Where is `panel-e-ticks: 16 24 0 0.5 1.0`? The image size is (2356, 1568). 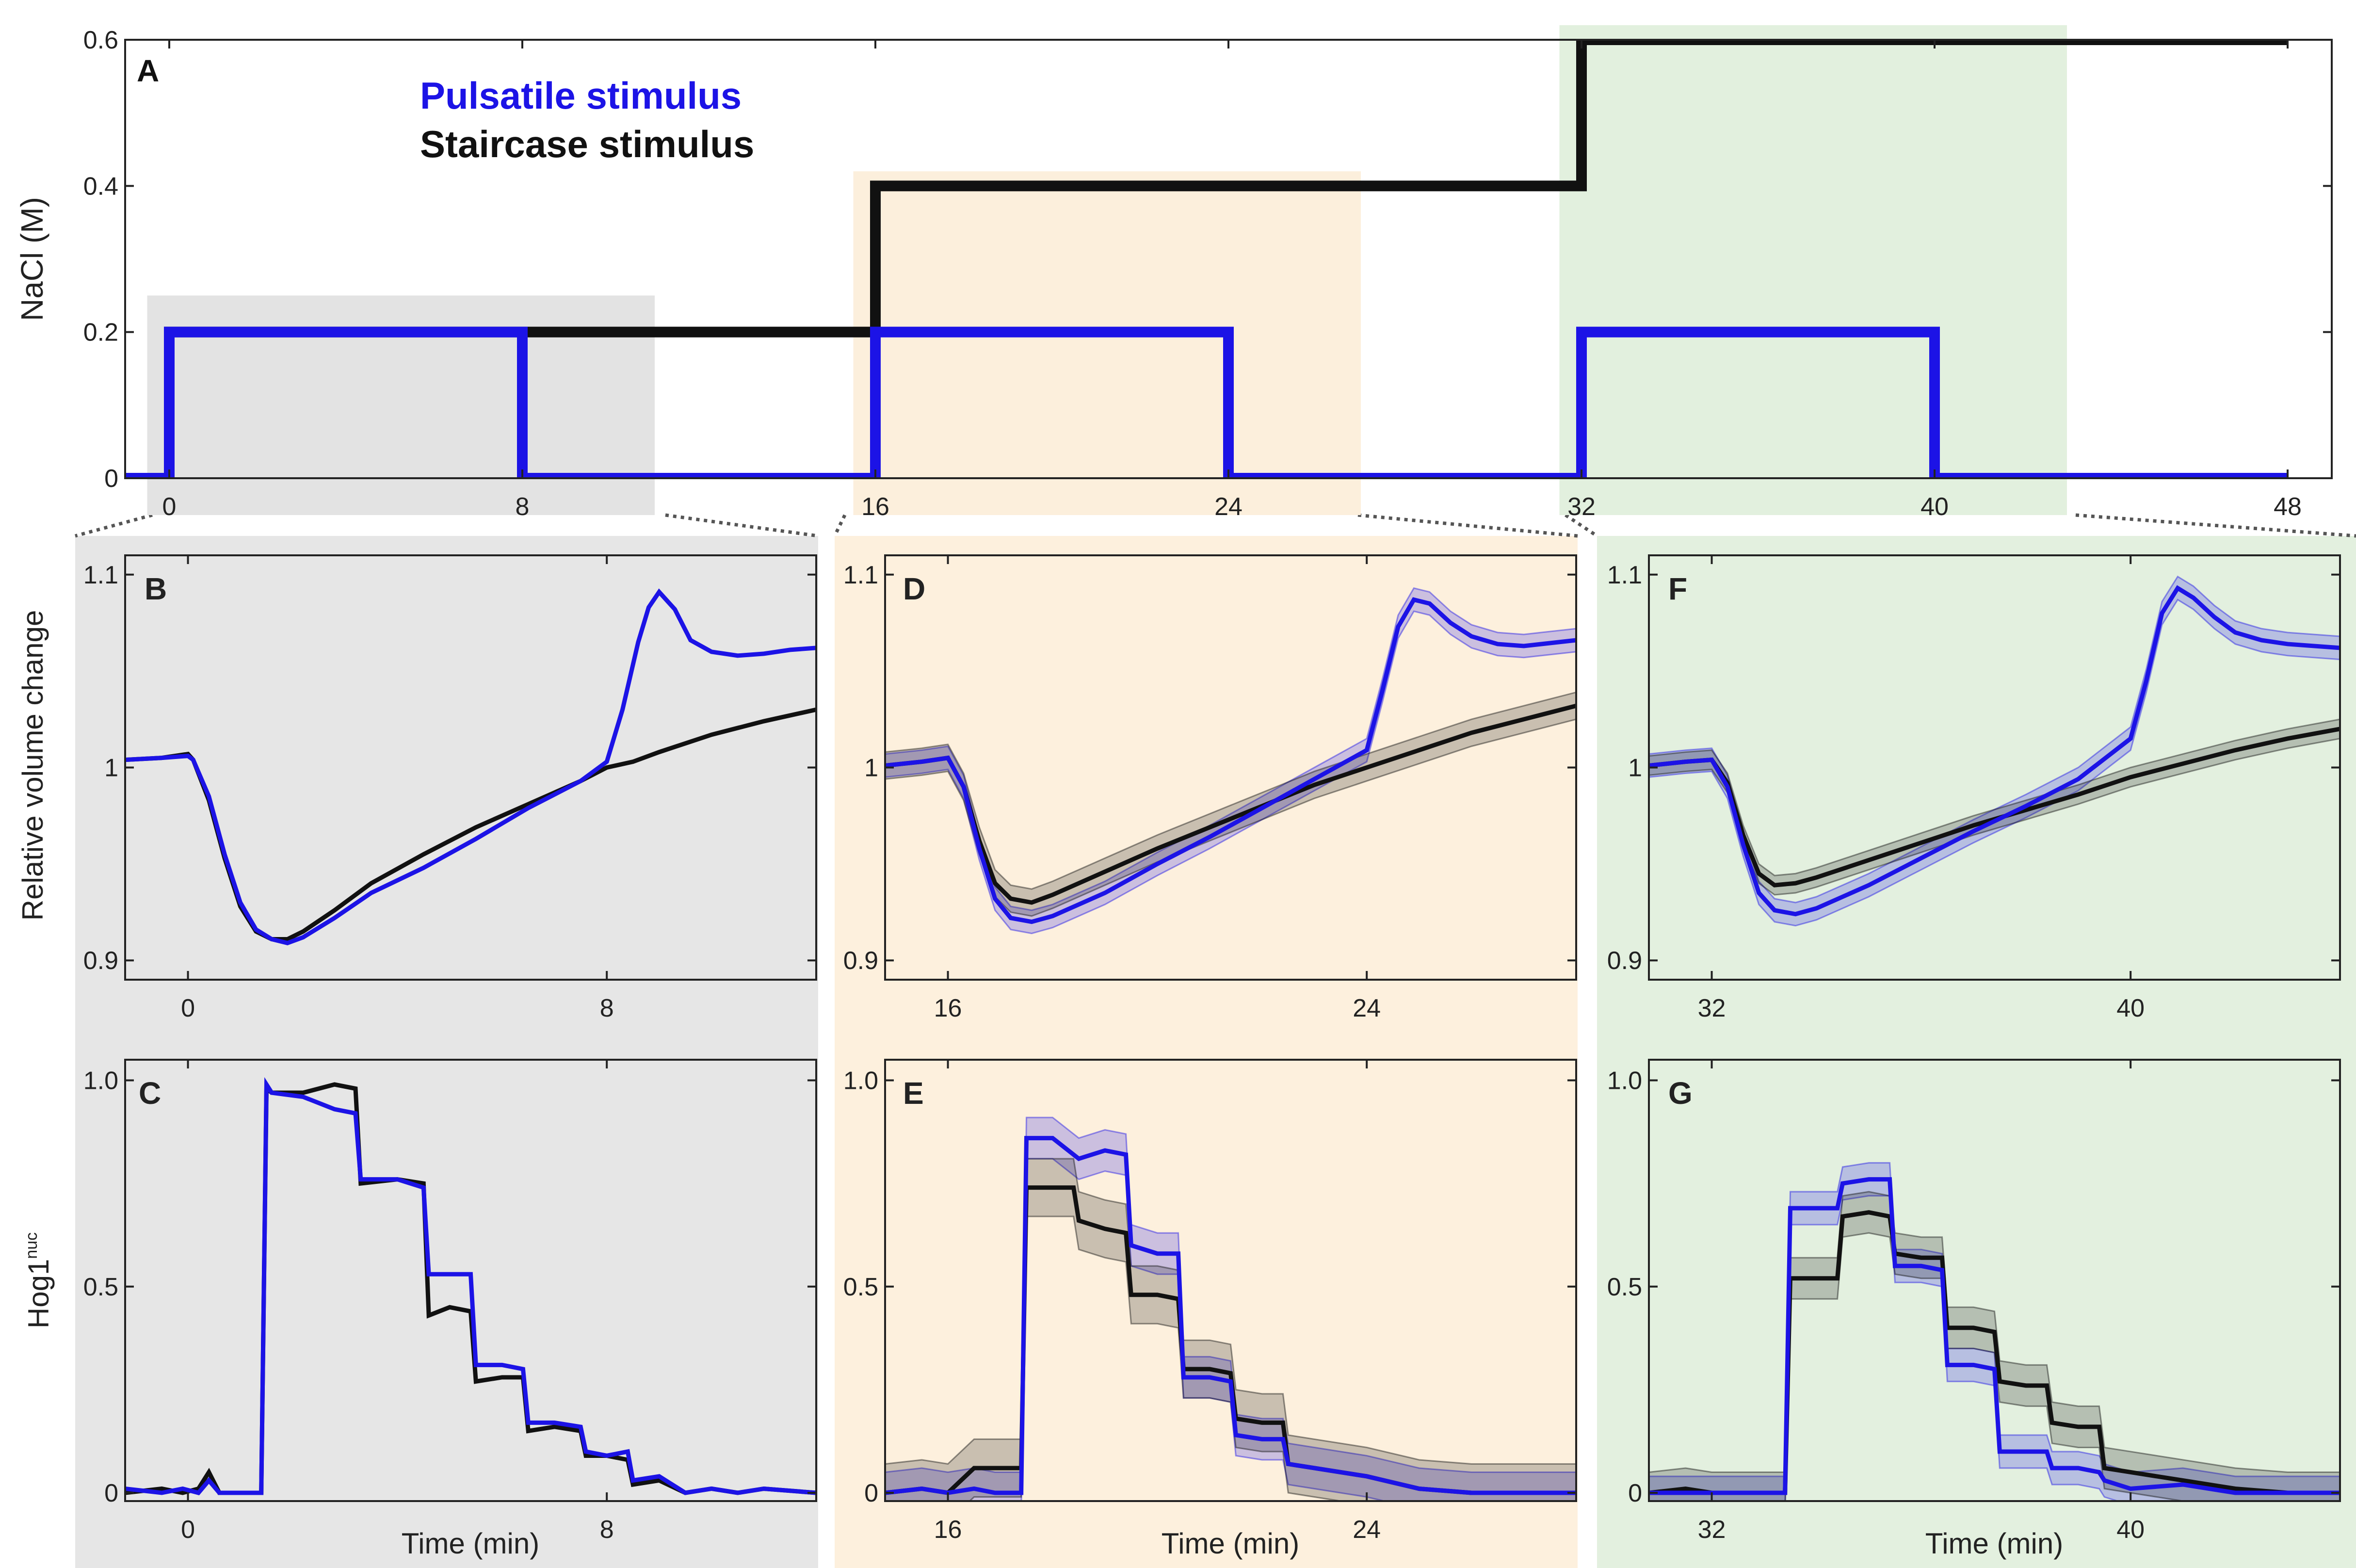 panel-e-ticks: 16 24 0 0.5 1.0 is located at coordinates (1209, 1302).